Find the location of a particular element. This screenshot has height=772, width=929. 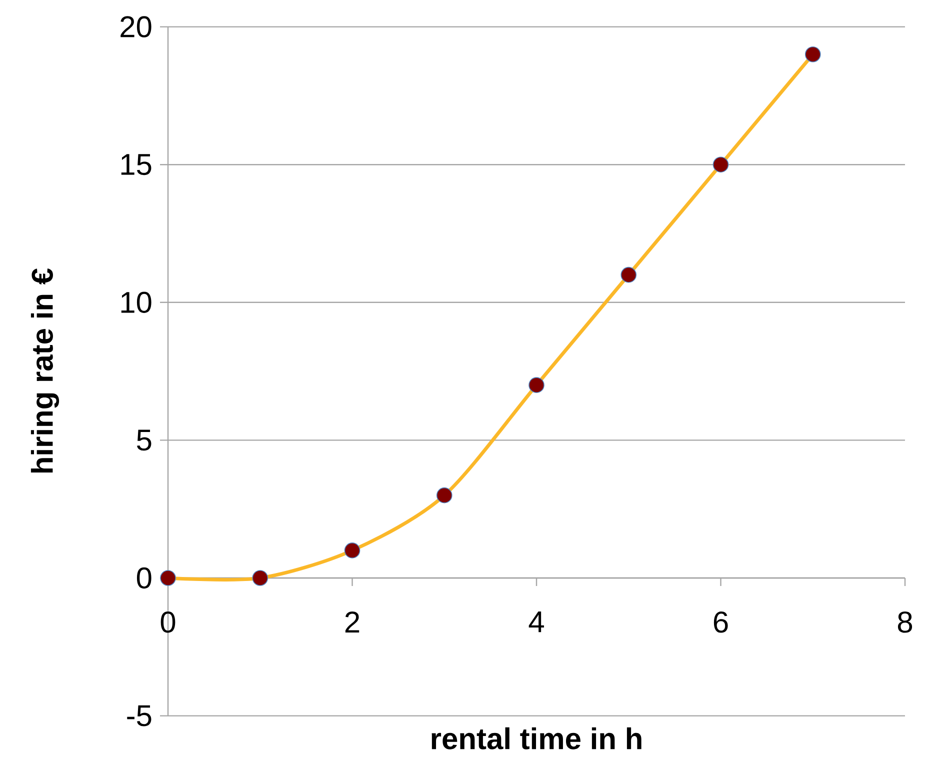

y-tick-label: 15 is located at coordinates (136, 165).